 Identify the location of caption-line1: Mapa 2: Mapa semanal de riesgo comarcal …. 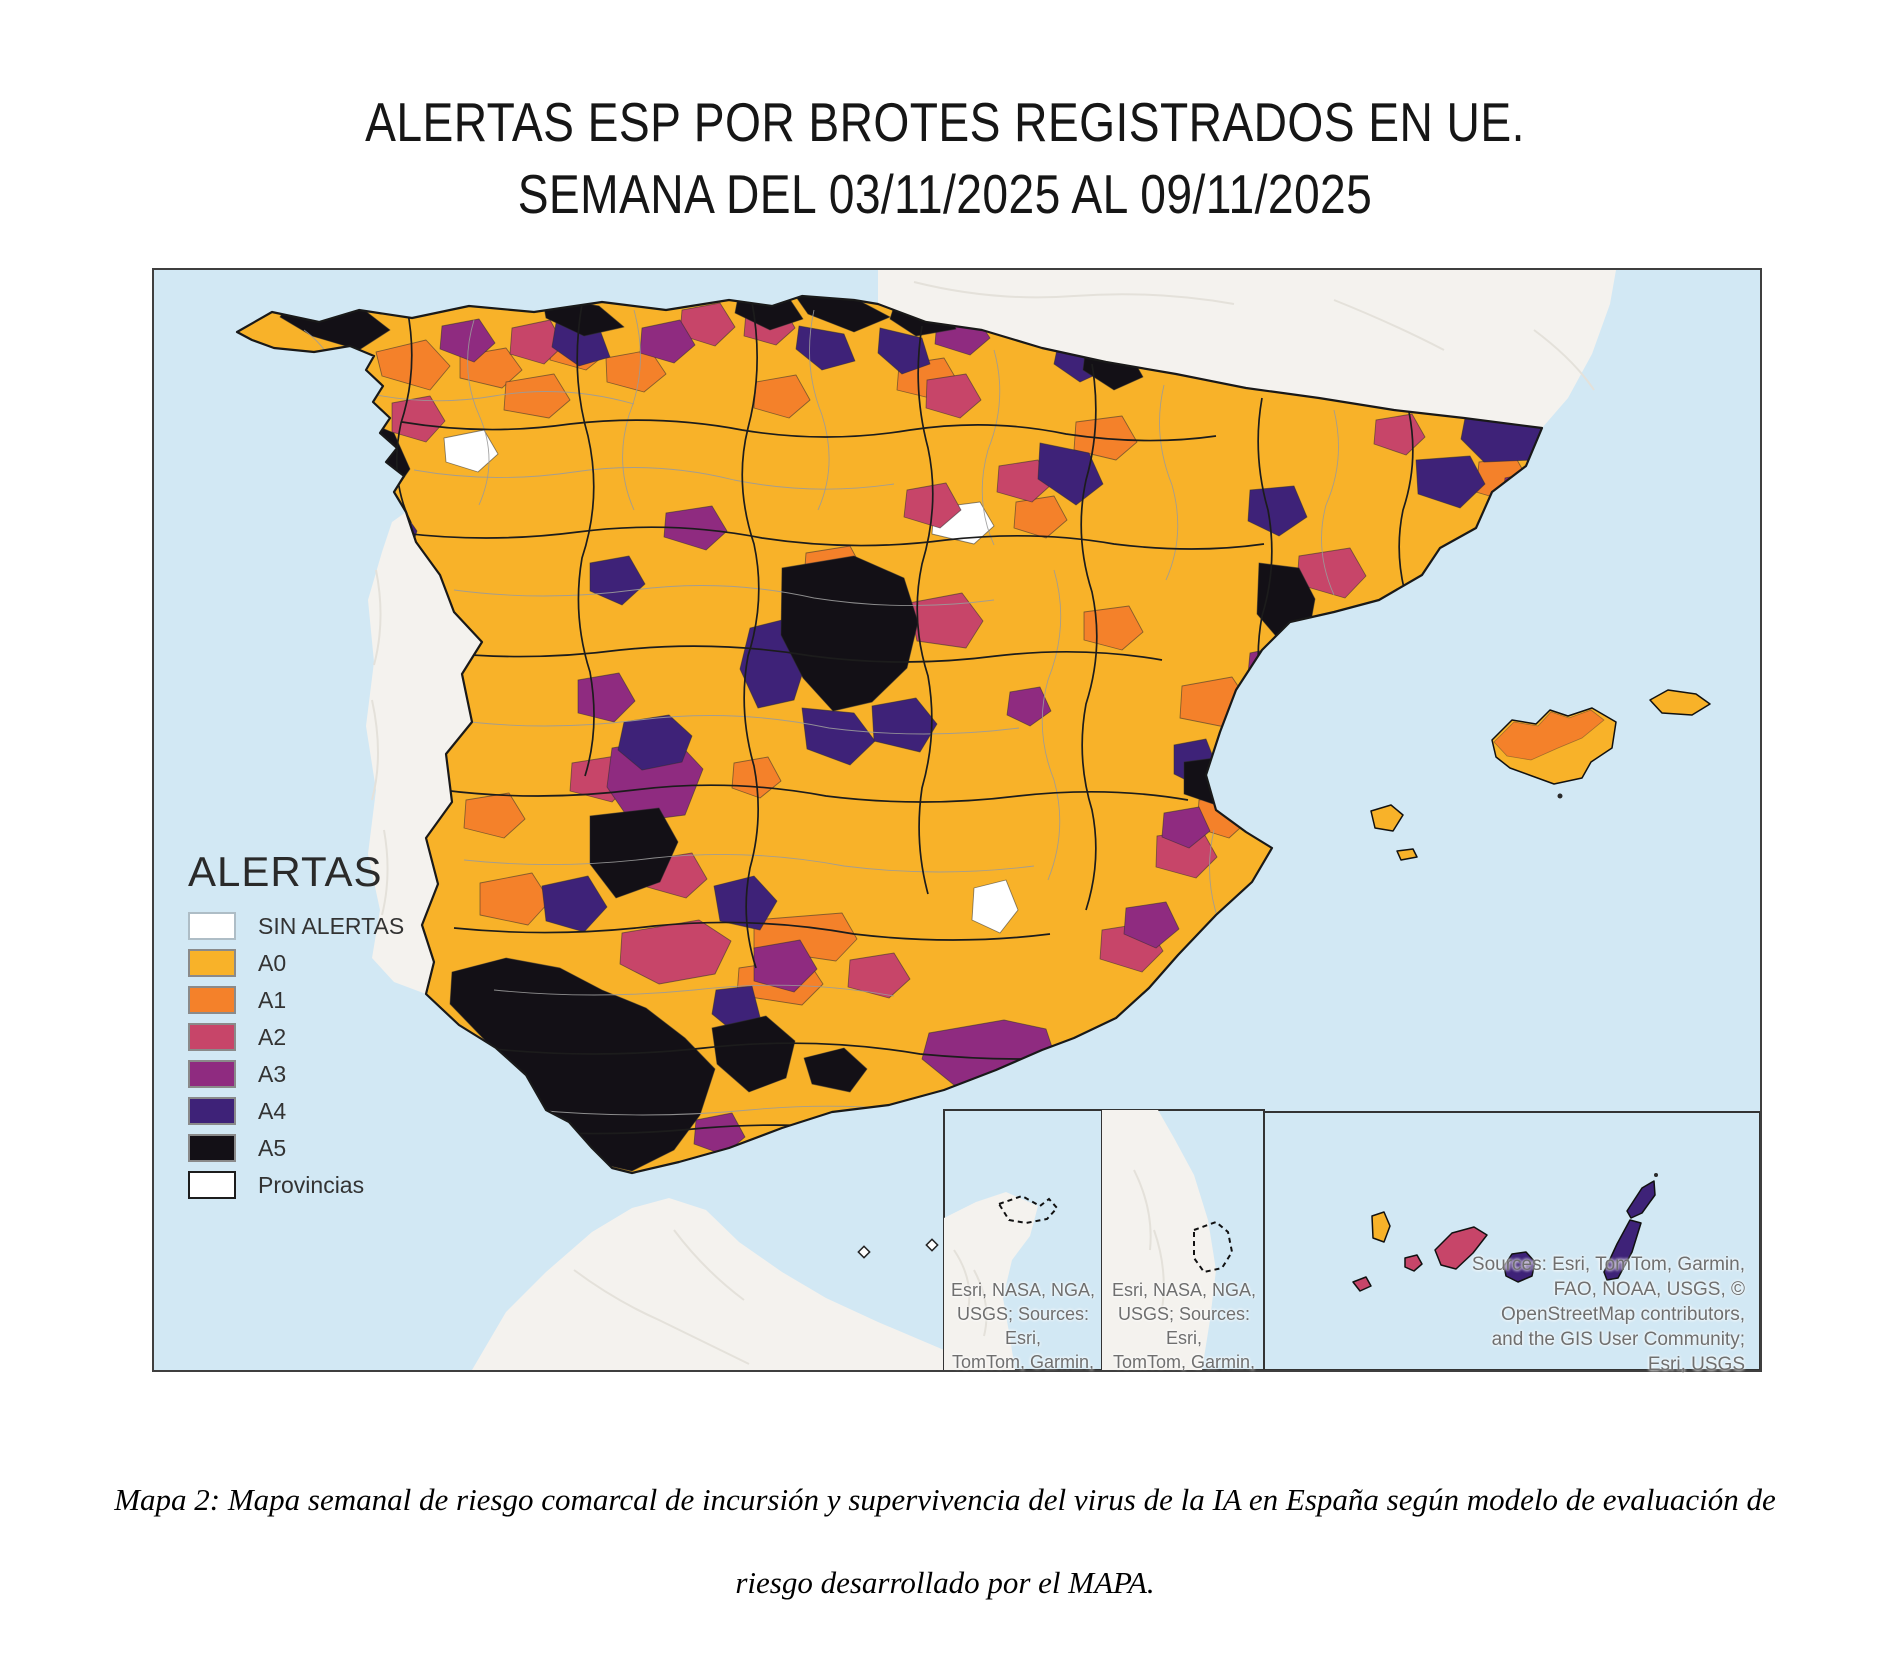
(945, 1499).